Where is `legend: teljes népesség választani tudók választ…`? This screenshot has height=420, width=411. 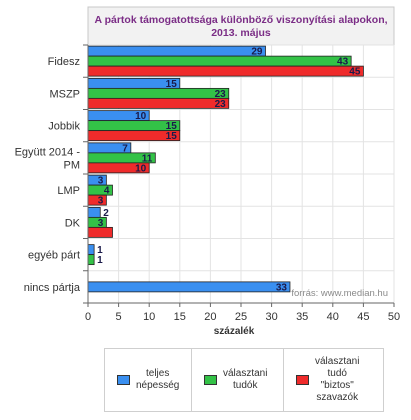
legend: teljes népesség választani tudók választ… is located at coordinates (244, 380).